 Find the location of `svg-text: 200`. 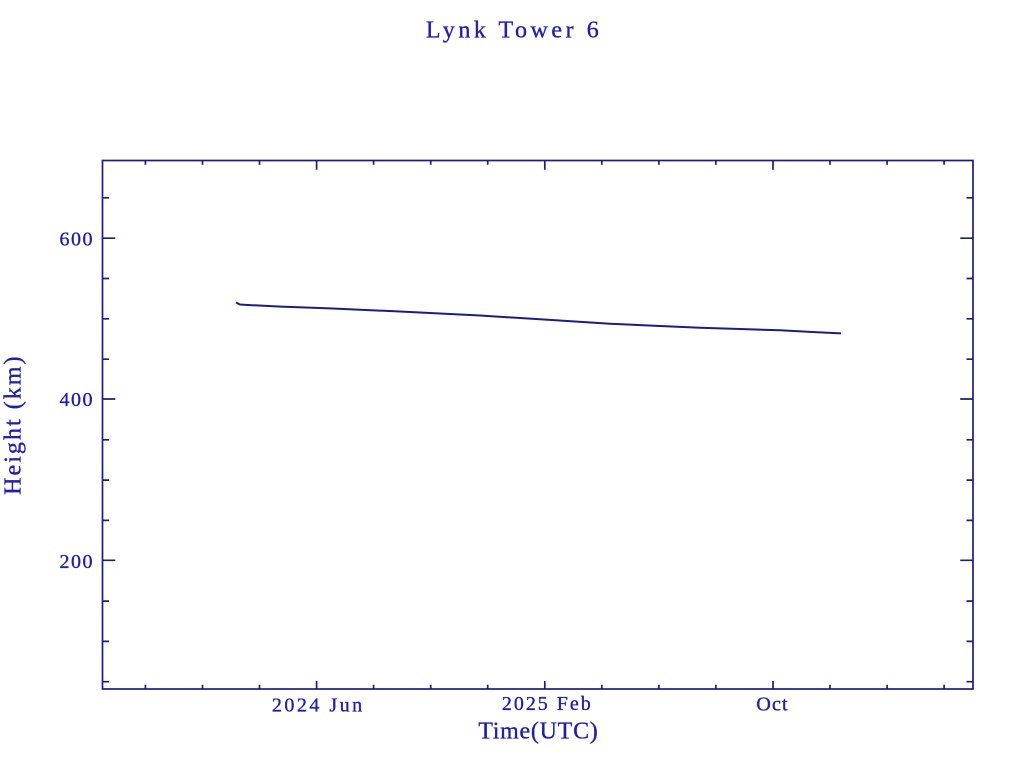

svg-text: 200 is located at coordinates (76, 562).